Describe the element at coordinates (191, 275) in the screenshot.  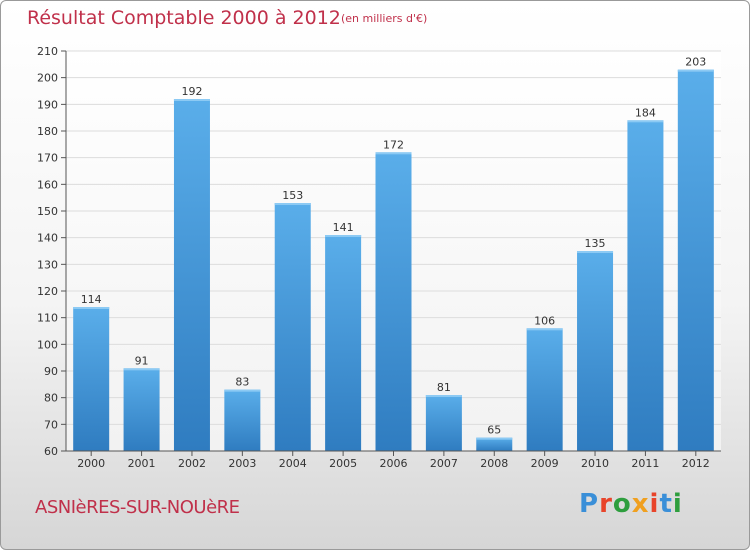
I see `bar-2002` at that location.